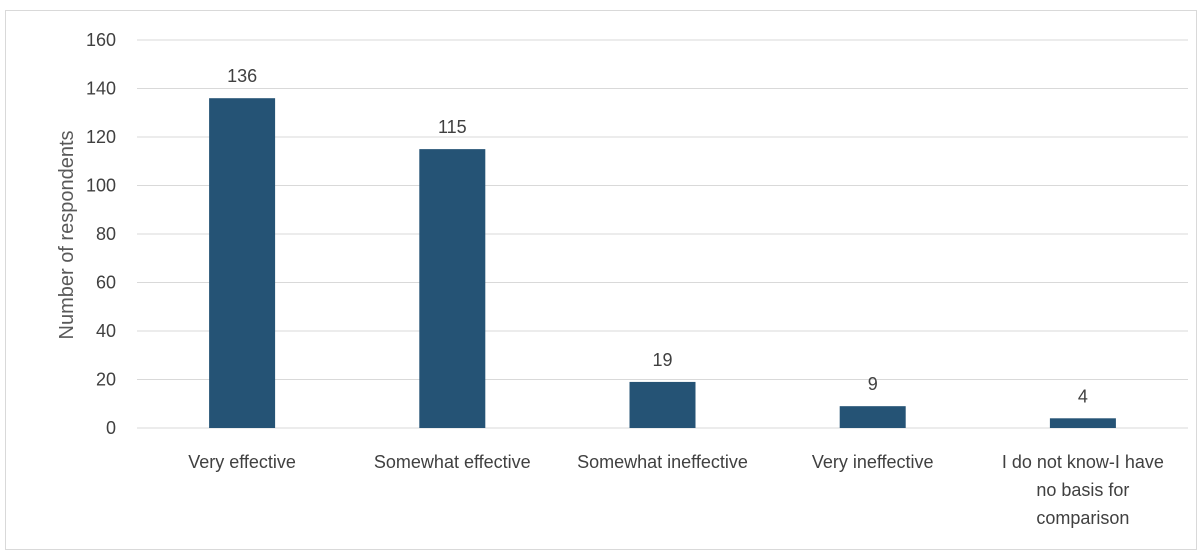  Describe the element at coordinates (452, 462) in the screenshot. I see `x-category-label: Somewhat effective` at that location.